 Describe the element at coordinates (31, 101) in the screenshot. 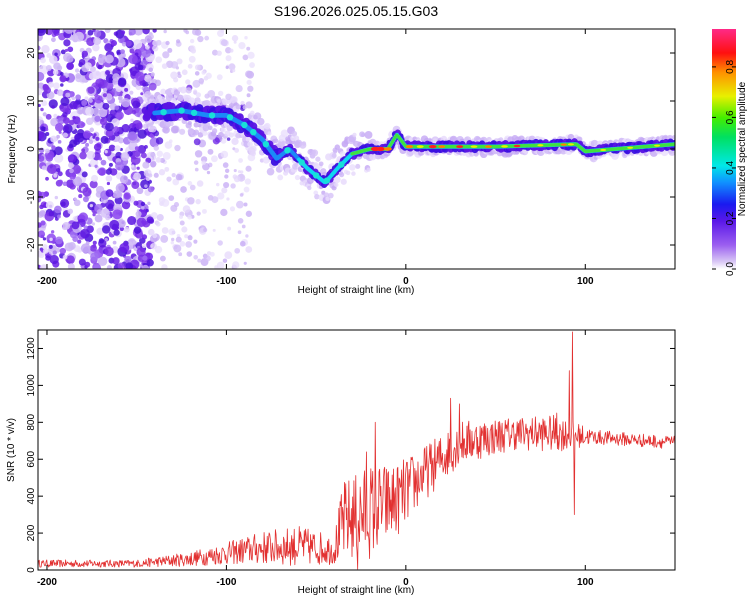

I see `y-tick-label: 10` at that location.